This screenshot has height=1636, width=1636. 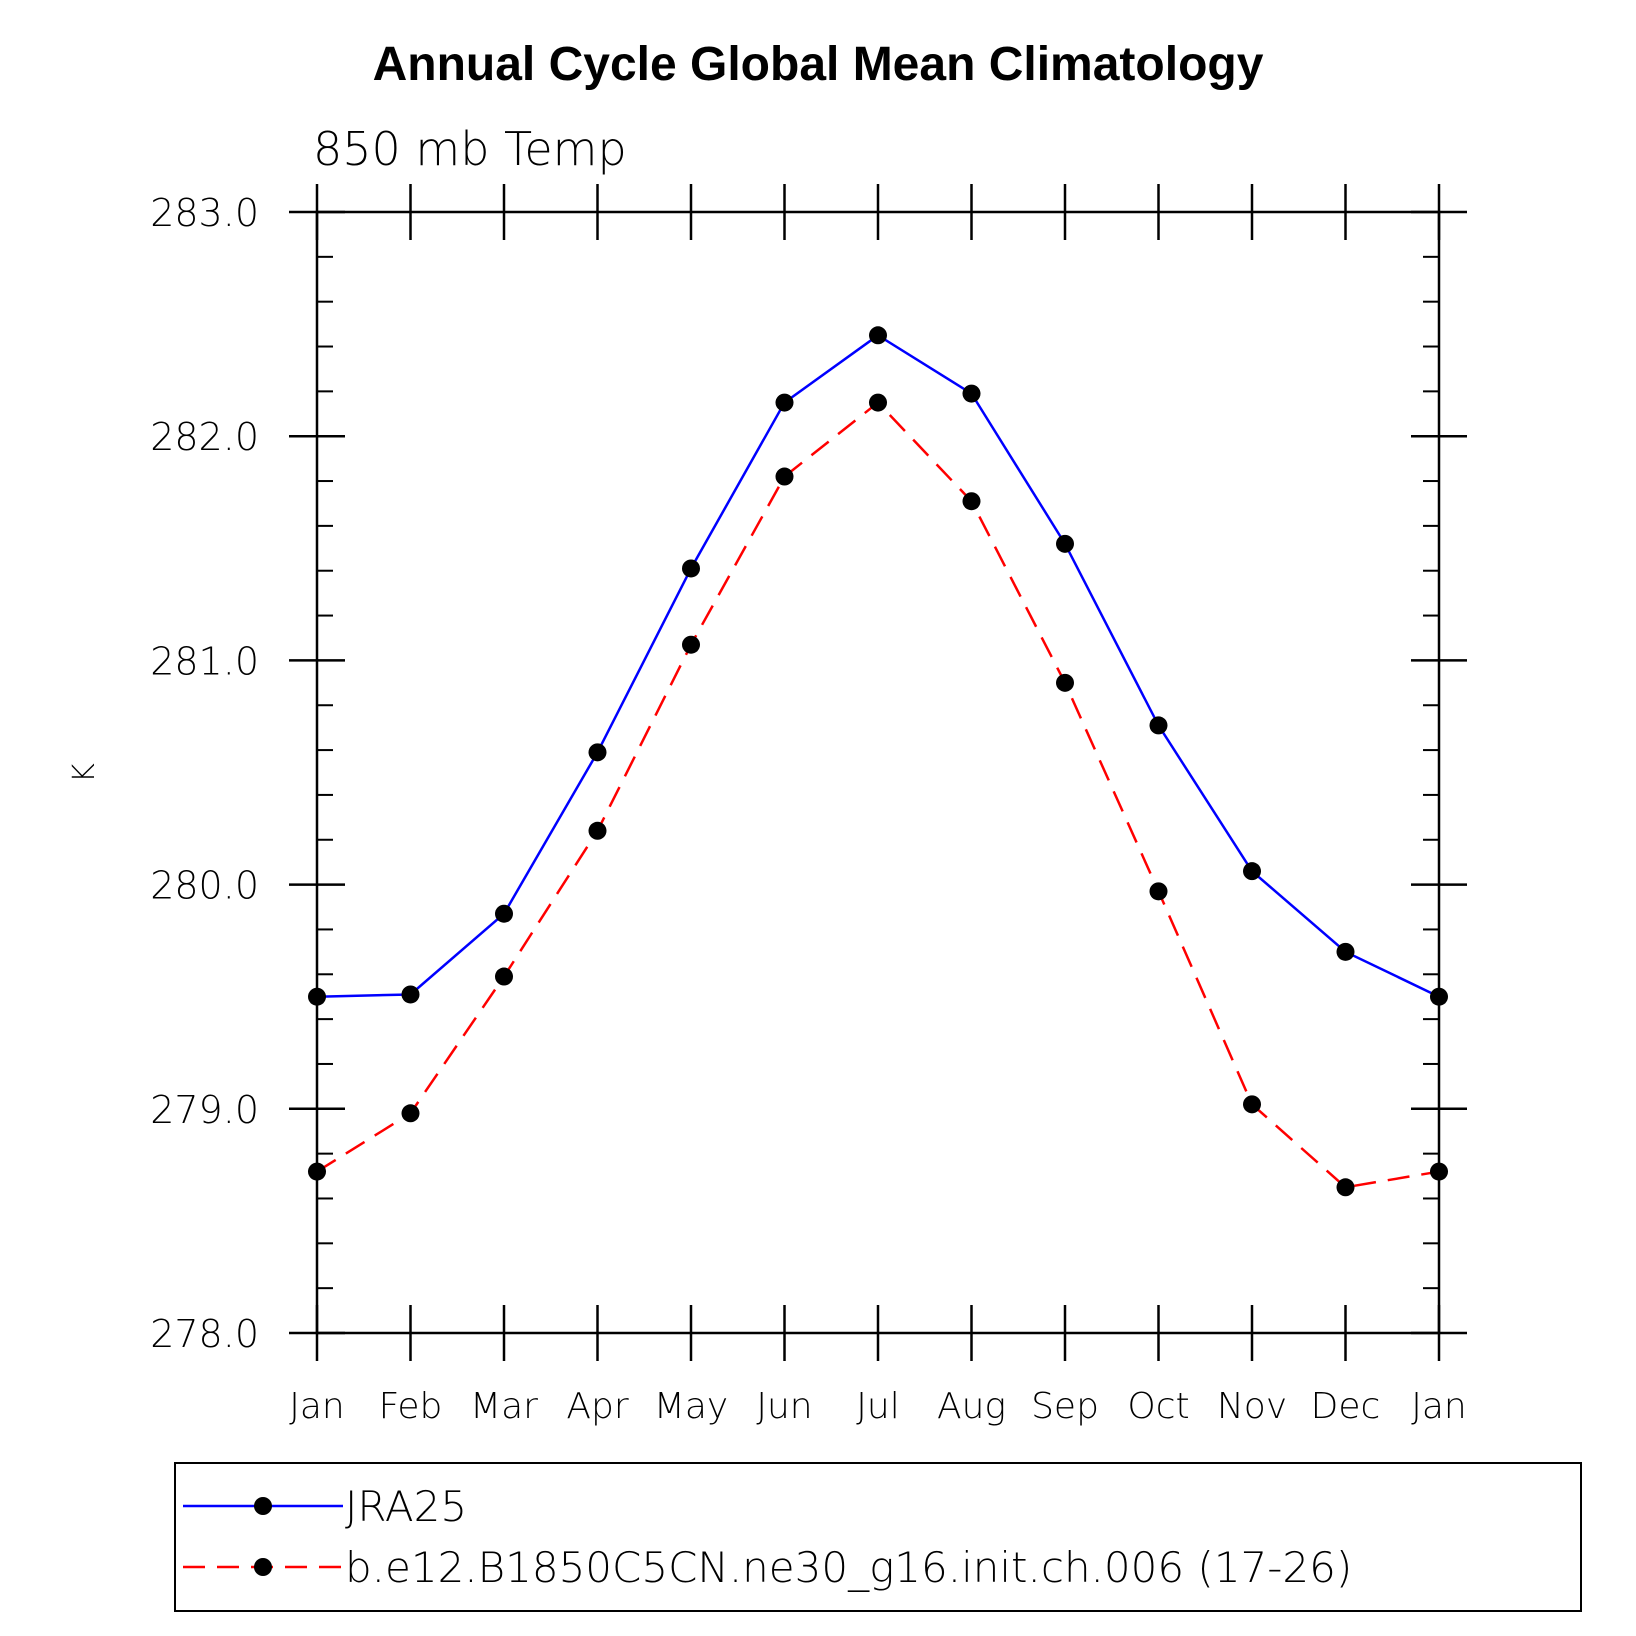 I want to click on x-tick-label: Aug, so click(x=971, y=1406).